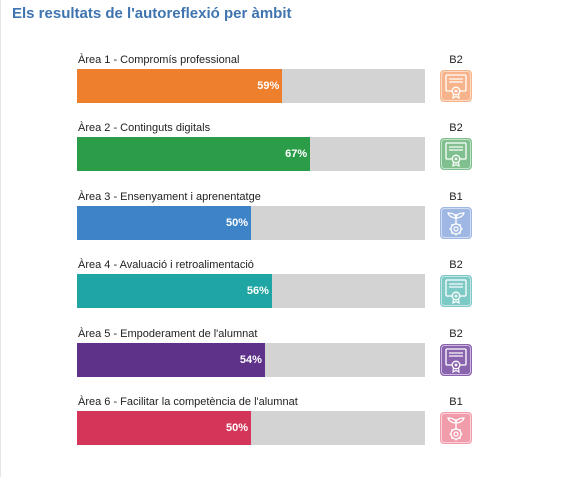  I want to click on bar-track: 56%, so click(251, 291).